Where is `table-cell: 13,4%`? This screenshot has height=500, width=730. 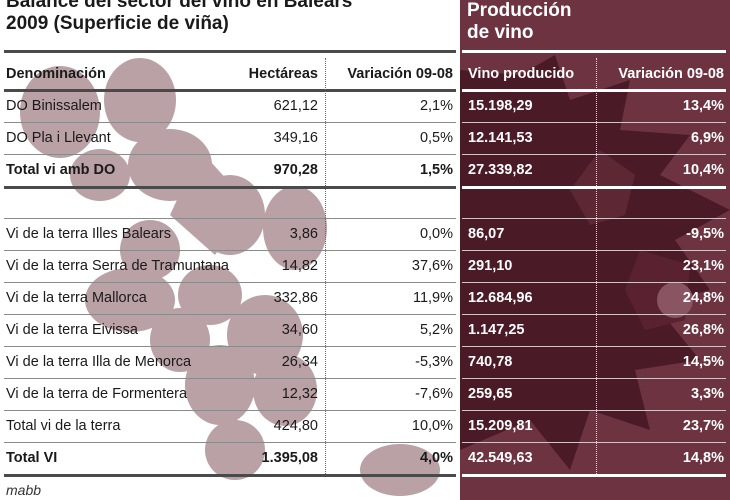
table-cell: 13,4% is located at coordinates (703, 106).